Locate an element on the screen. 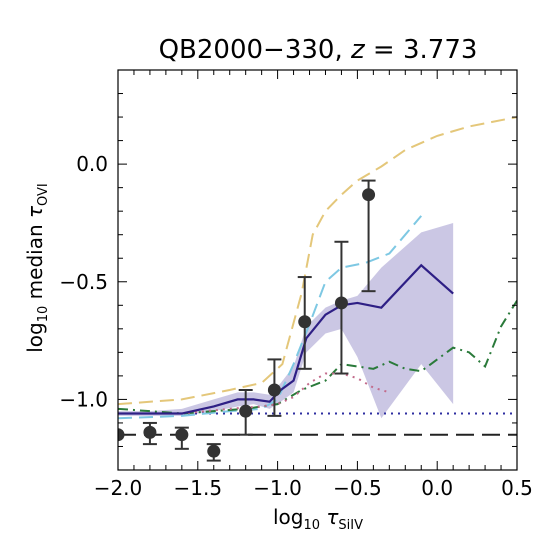 Image resolution: width=540 pixels, height=540 pixels. y-axis-label: log10 median τOVI is located at coordinates (37, 268).